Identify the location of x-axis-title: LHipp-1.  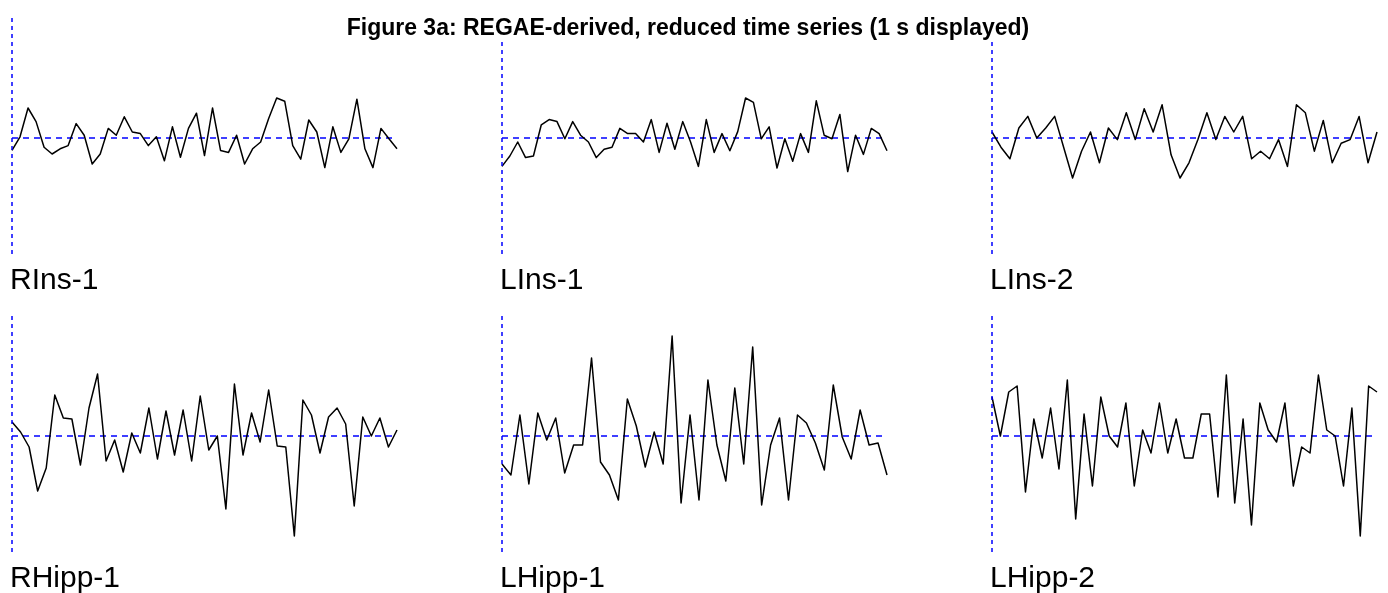
(553, 576).